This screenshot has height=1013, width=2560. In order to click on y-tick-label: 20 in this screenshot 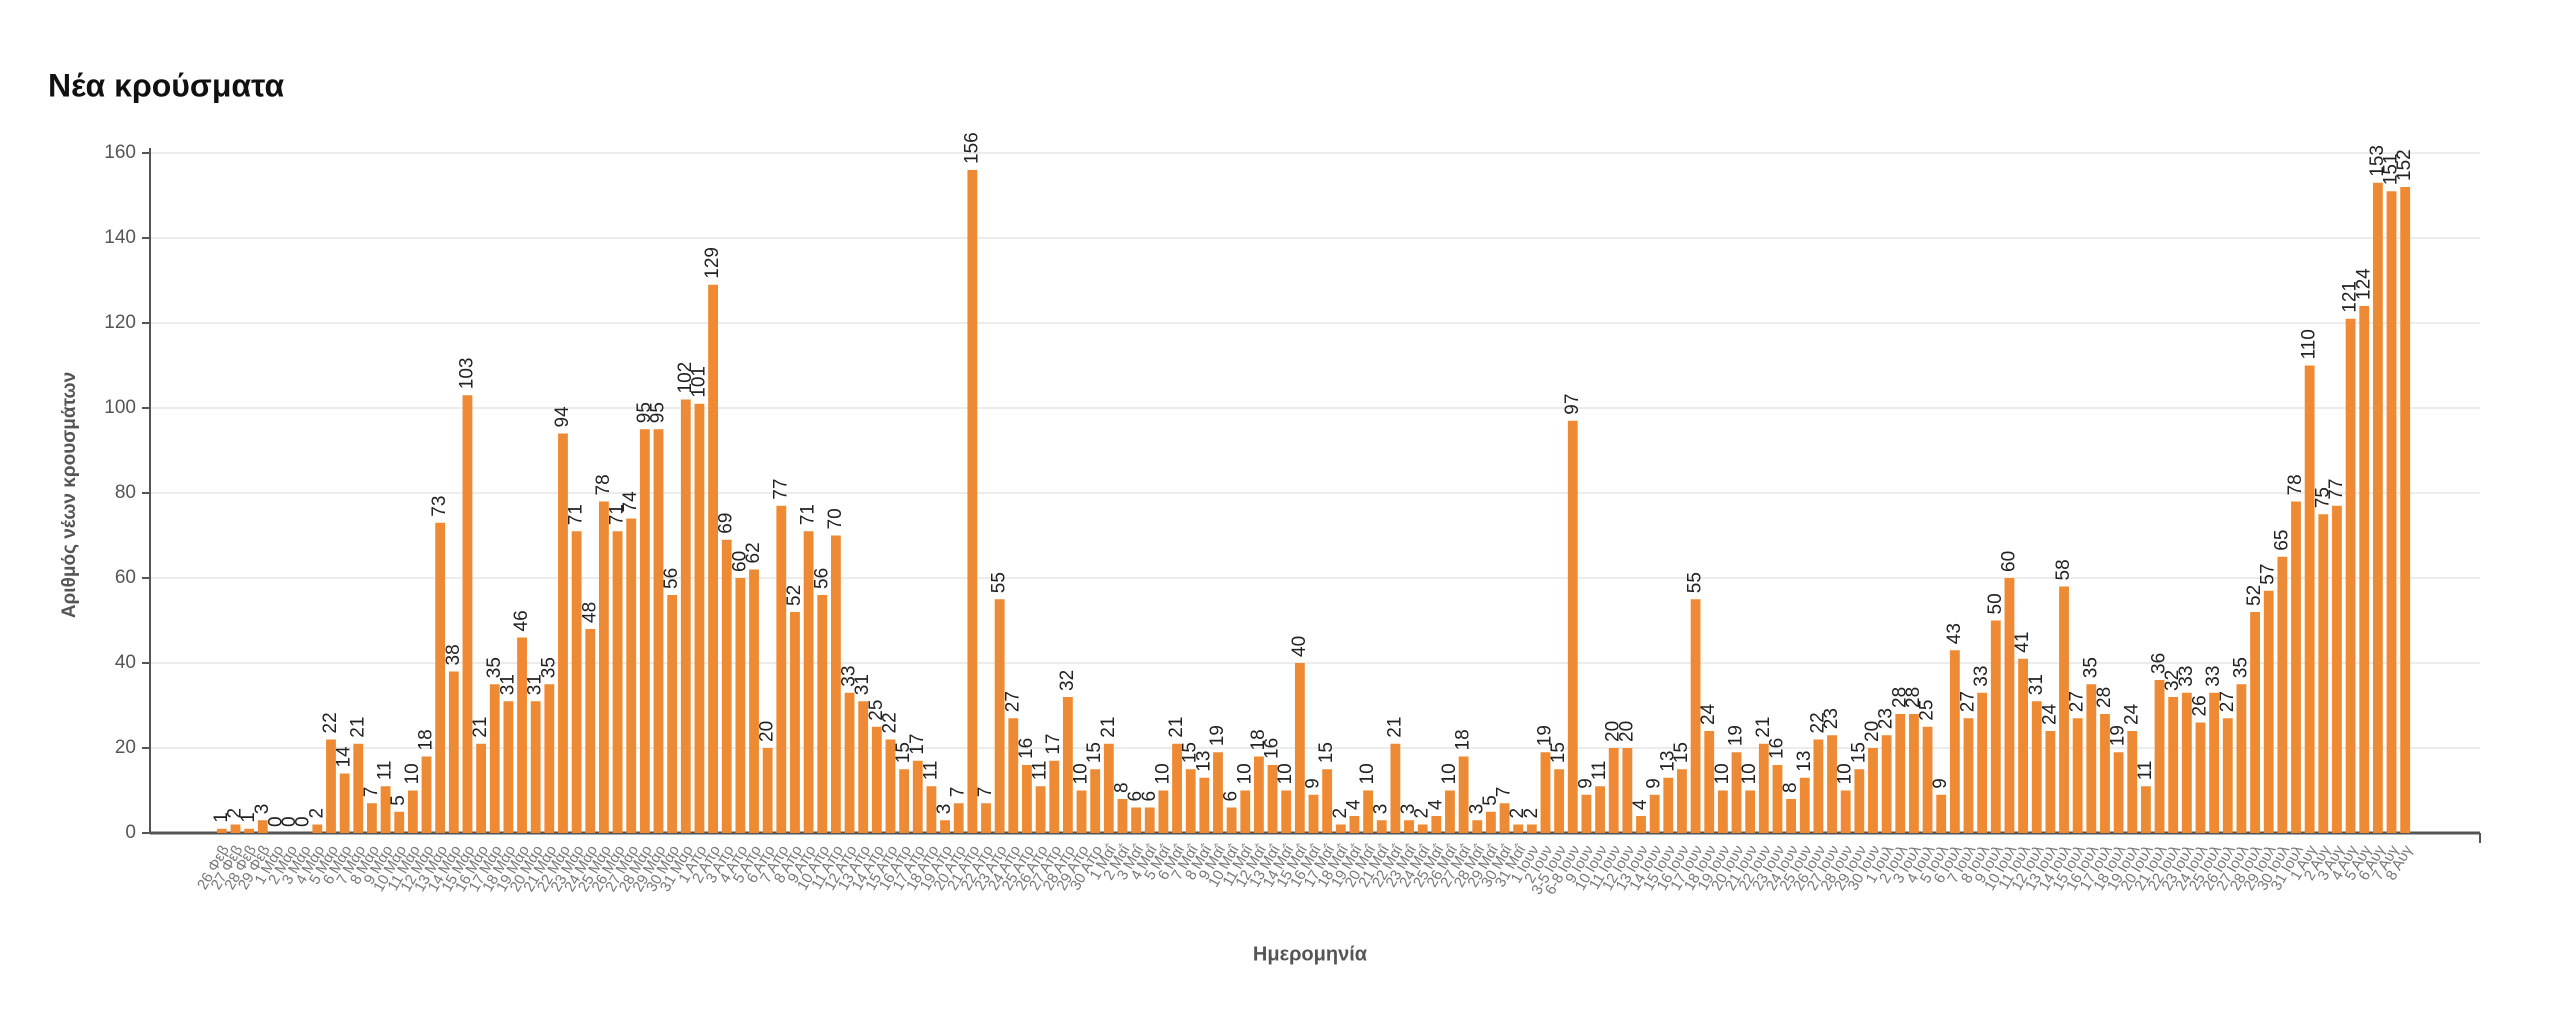, I will do `click(125, 747)`.